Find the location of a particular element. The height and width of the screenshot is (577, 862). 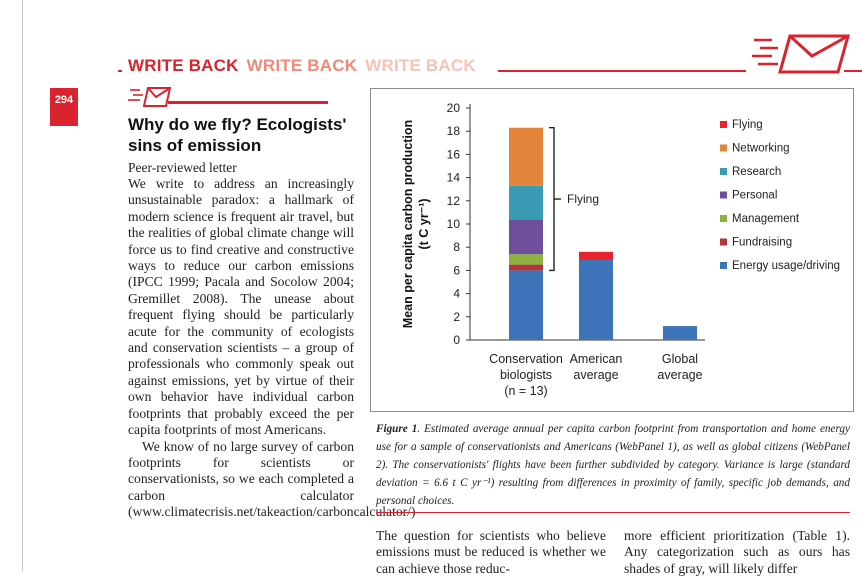

y-tick-label: 6 is located at coordinates (456, 270).